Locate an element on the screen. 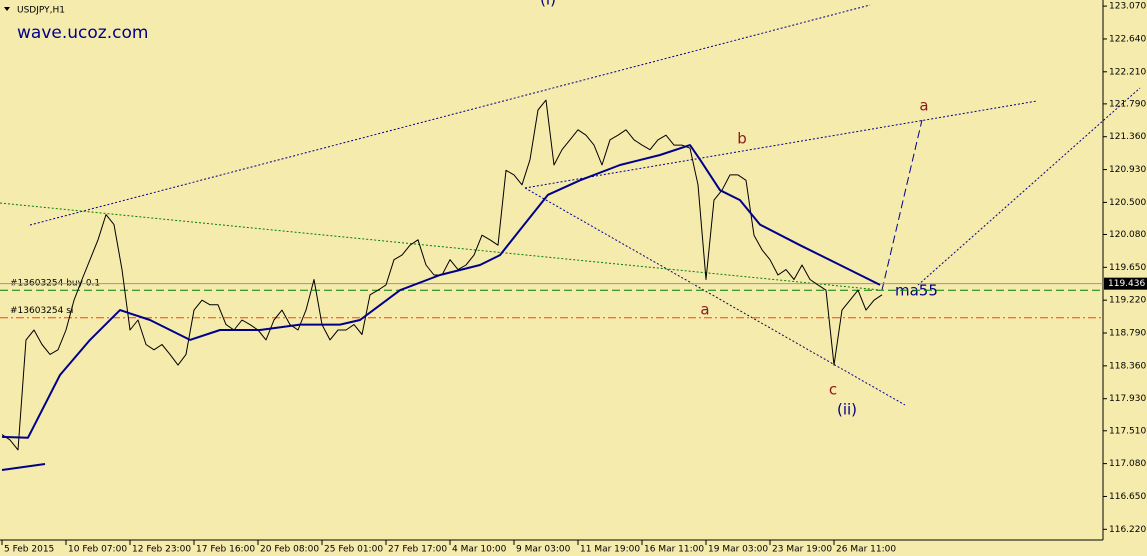 Image resolution: width=1147 pixels, height=556 pixels. y-tick-label: 121.360 is located at coordinates (1127, 137).